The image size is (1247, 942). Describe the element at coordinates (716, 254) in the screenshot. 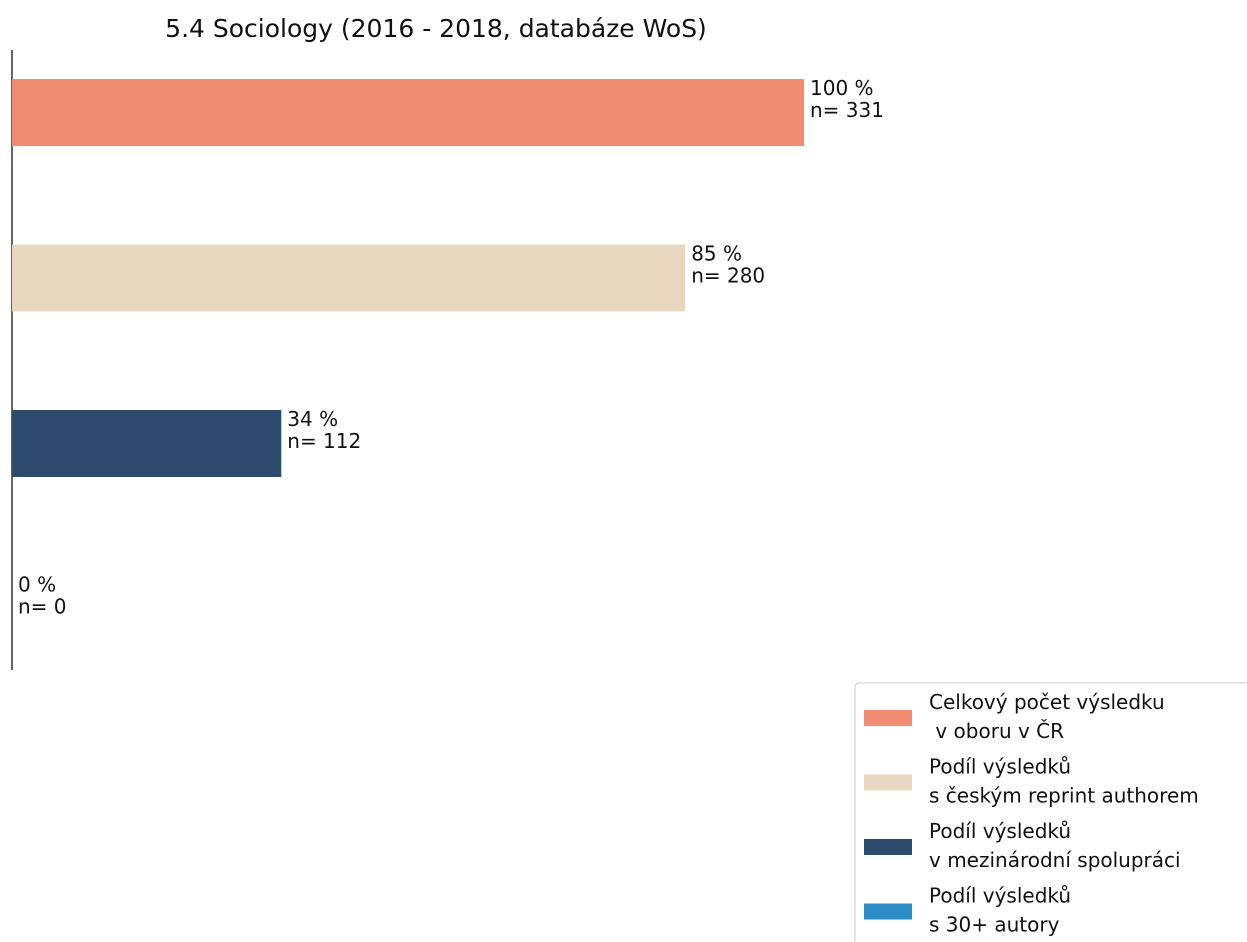

I see `value-label: 85 %` at that location.